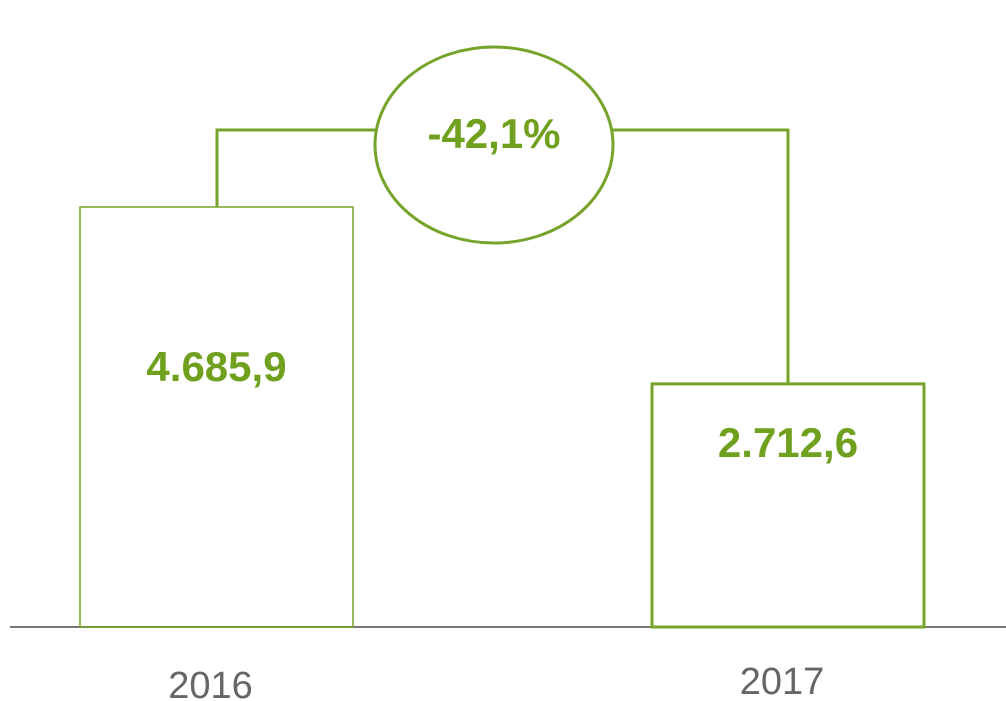 The image size is (1006, 701). Describe the element at coordinates (210, 683) in the screenshot. I see `x-tick-label: 2016` at that location.